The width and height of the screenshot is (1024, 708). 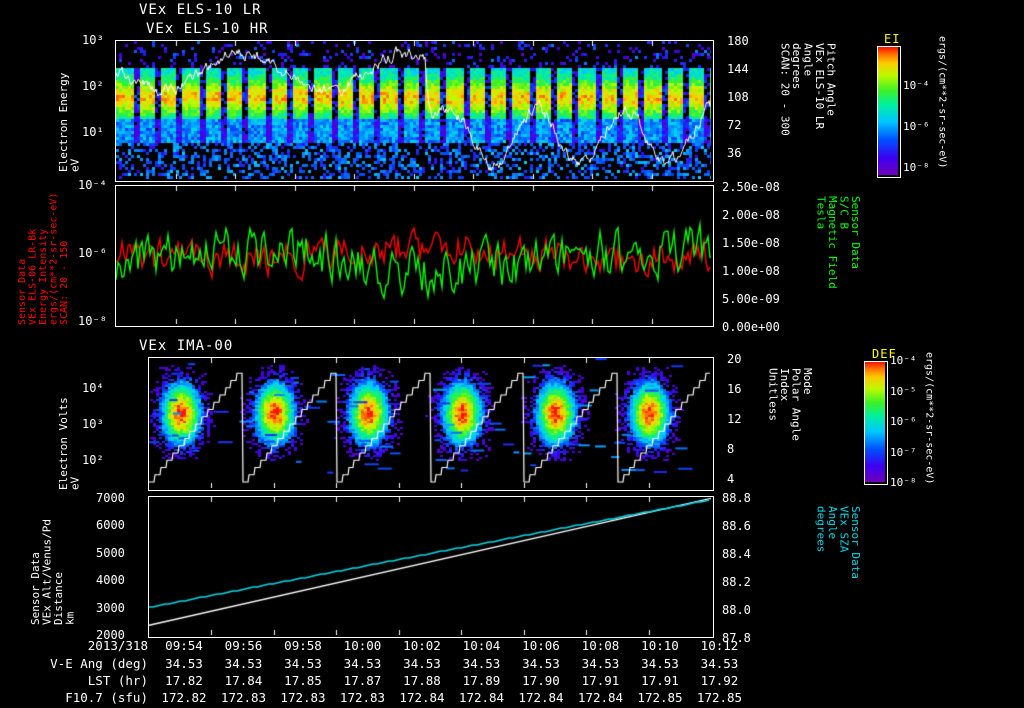 I want to click on panel3-ytick-2: 10², so click(x=93, y=460).